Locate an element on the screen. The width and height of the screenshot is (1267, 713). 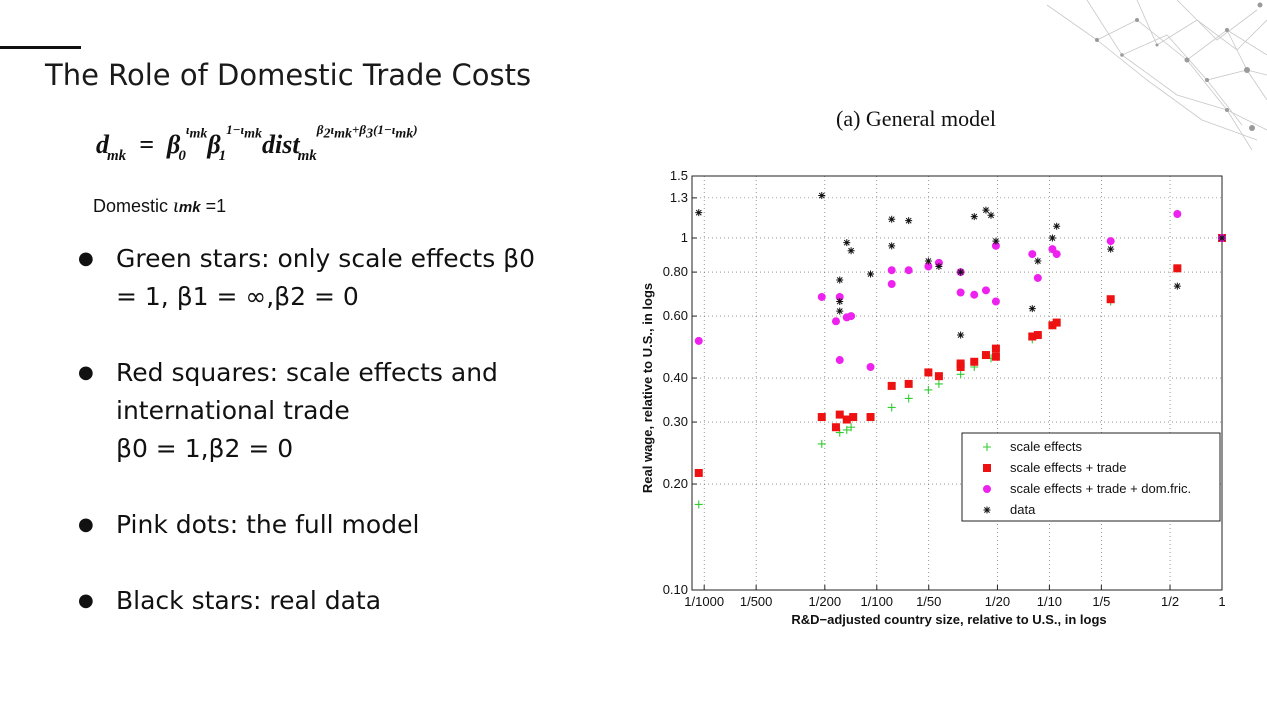
legend-entry: scale effects is located at coordinates (1046, 446).